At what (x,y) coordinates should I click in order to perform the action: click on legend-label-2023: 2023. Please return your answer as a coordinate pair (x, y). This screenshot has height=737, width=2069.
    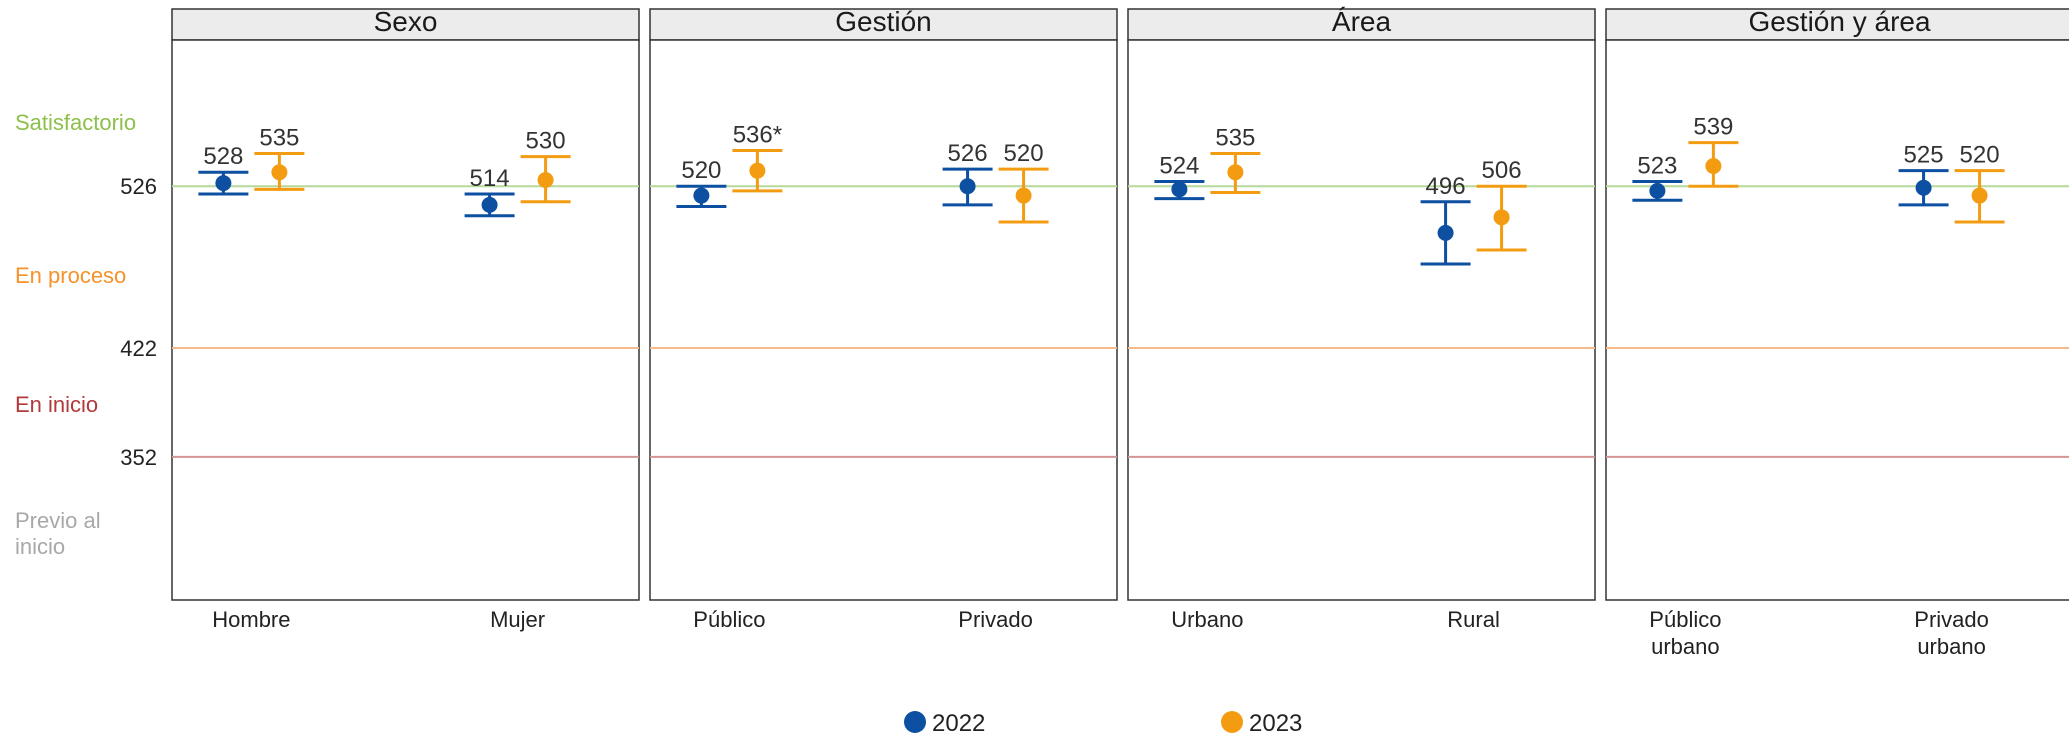
    Looking at the image, I should click on (1275, 723).